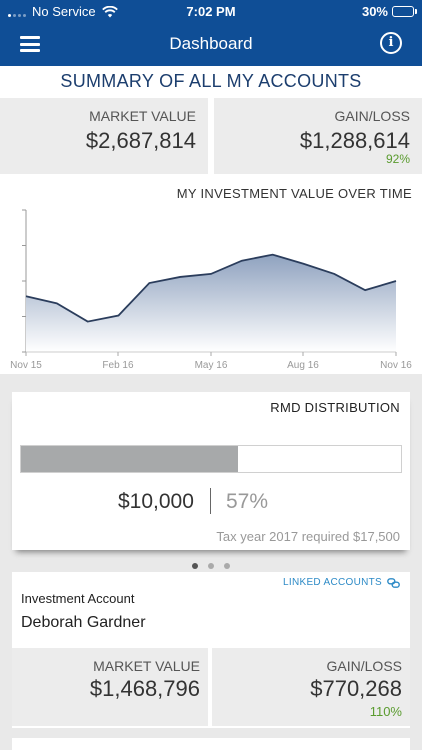 Image resolution: width=422 pixels, height=750 pixels. I want to click on account-type: Investment Account, so click(78, 598).